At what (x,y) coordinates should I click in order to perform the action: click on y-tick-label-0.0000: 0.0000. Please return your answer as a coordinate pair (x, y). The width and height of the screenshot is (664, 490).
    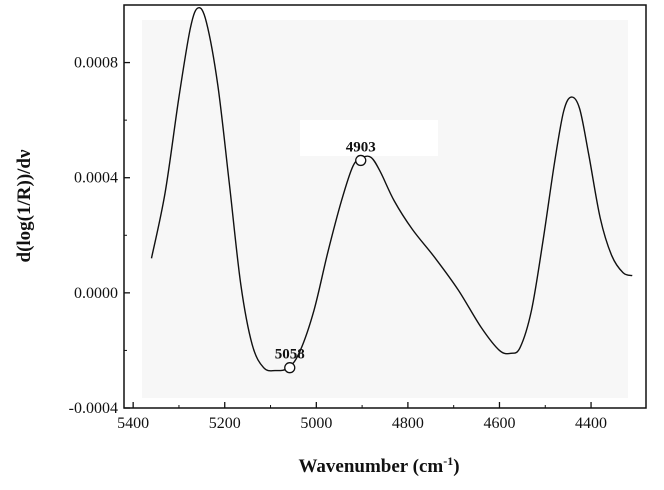
    Looking at the image, I should click on (96, 293).